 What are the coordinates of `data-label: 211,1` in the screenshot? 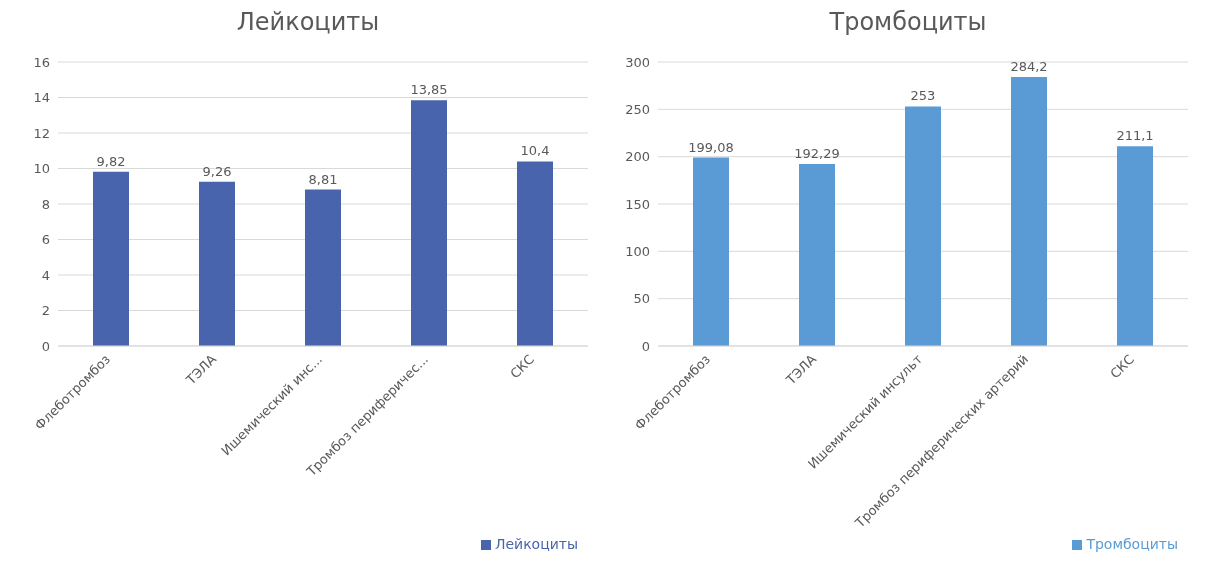 It's located at (1135, 136).